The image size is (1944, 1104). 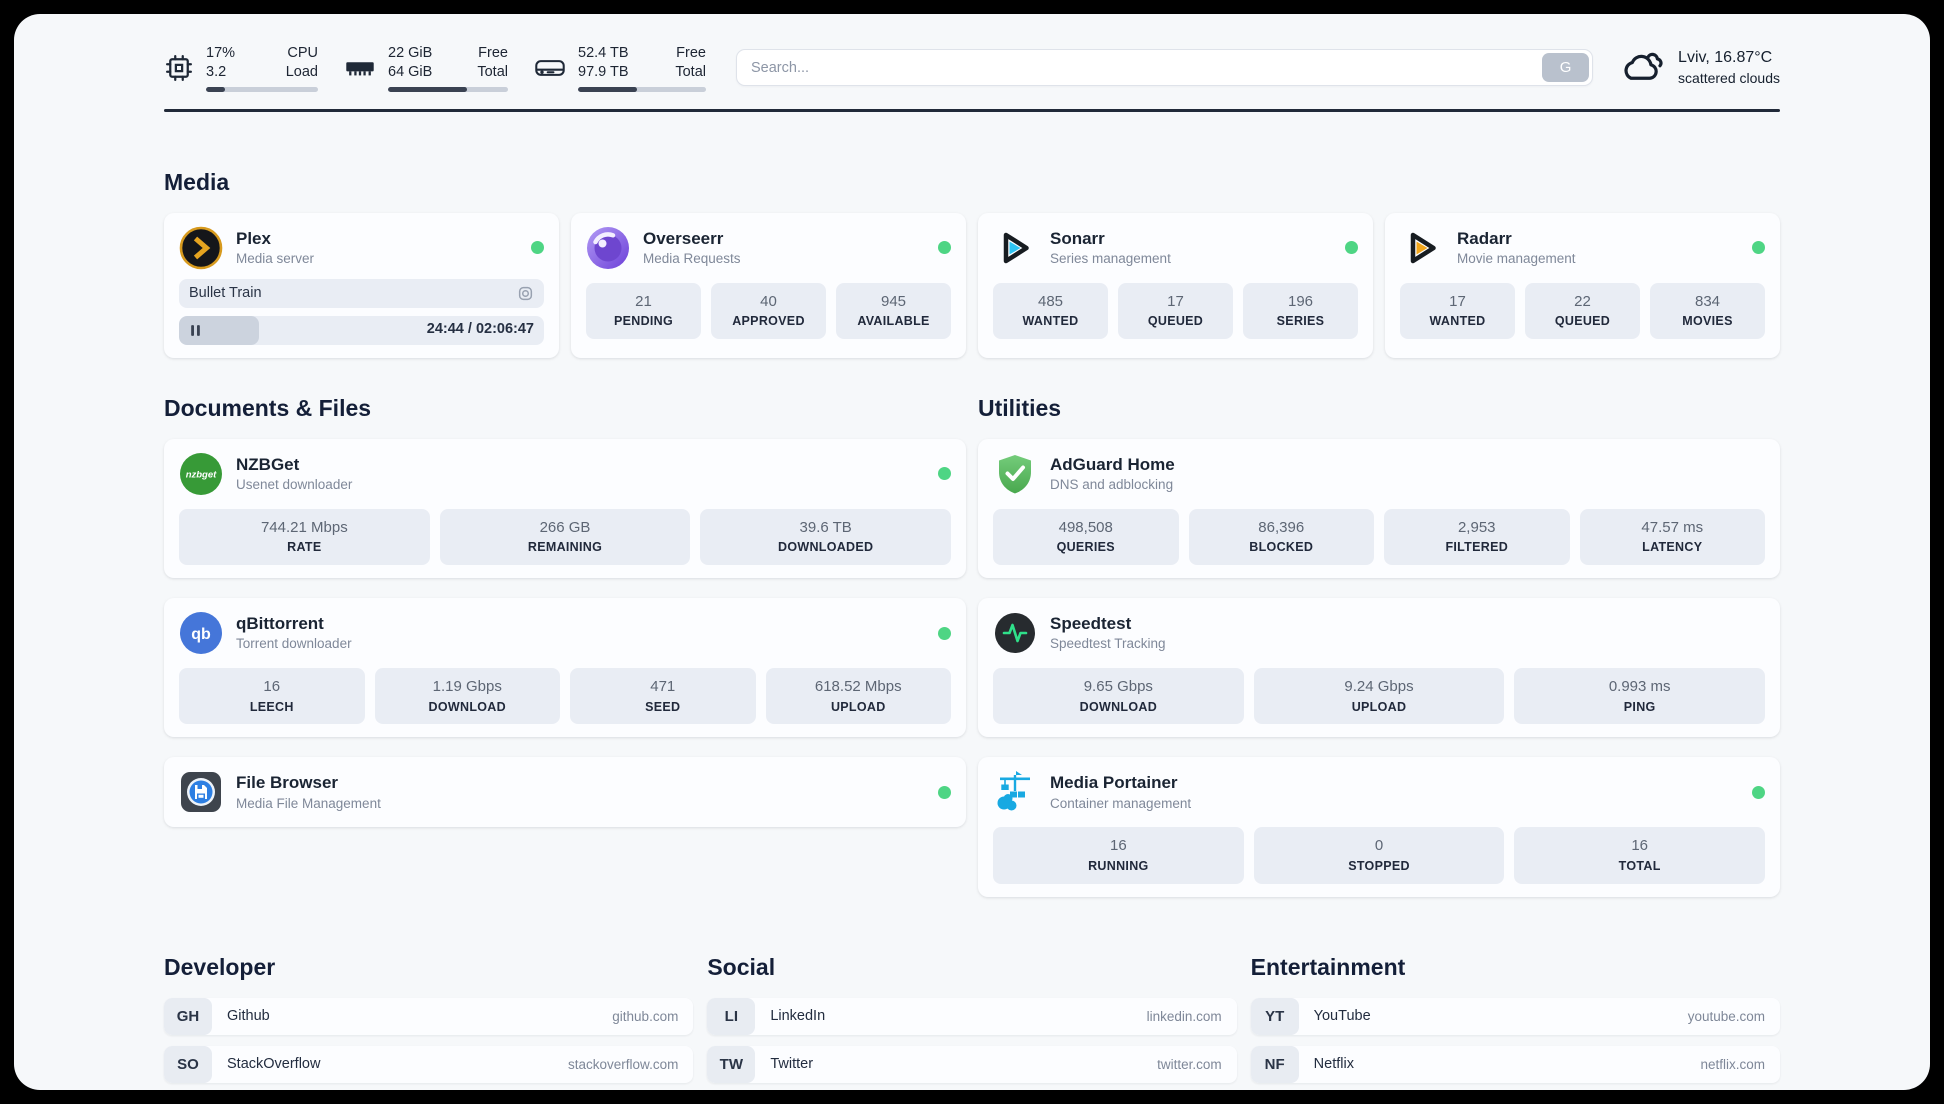 I want to click on ram-usage-widget: 22 GiB 64 GiB Free Total, so click(x=426, y=68).